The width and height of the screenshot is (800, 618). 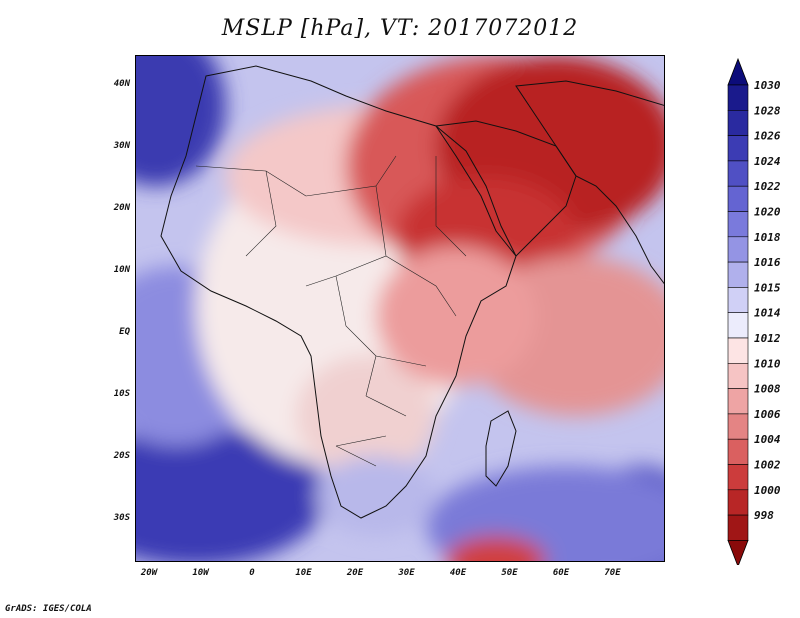 What do you see at coordinates (767, 490) in the screenshot?
I see `colorbar-level-label: 1000` at bounding box center [767, 490].